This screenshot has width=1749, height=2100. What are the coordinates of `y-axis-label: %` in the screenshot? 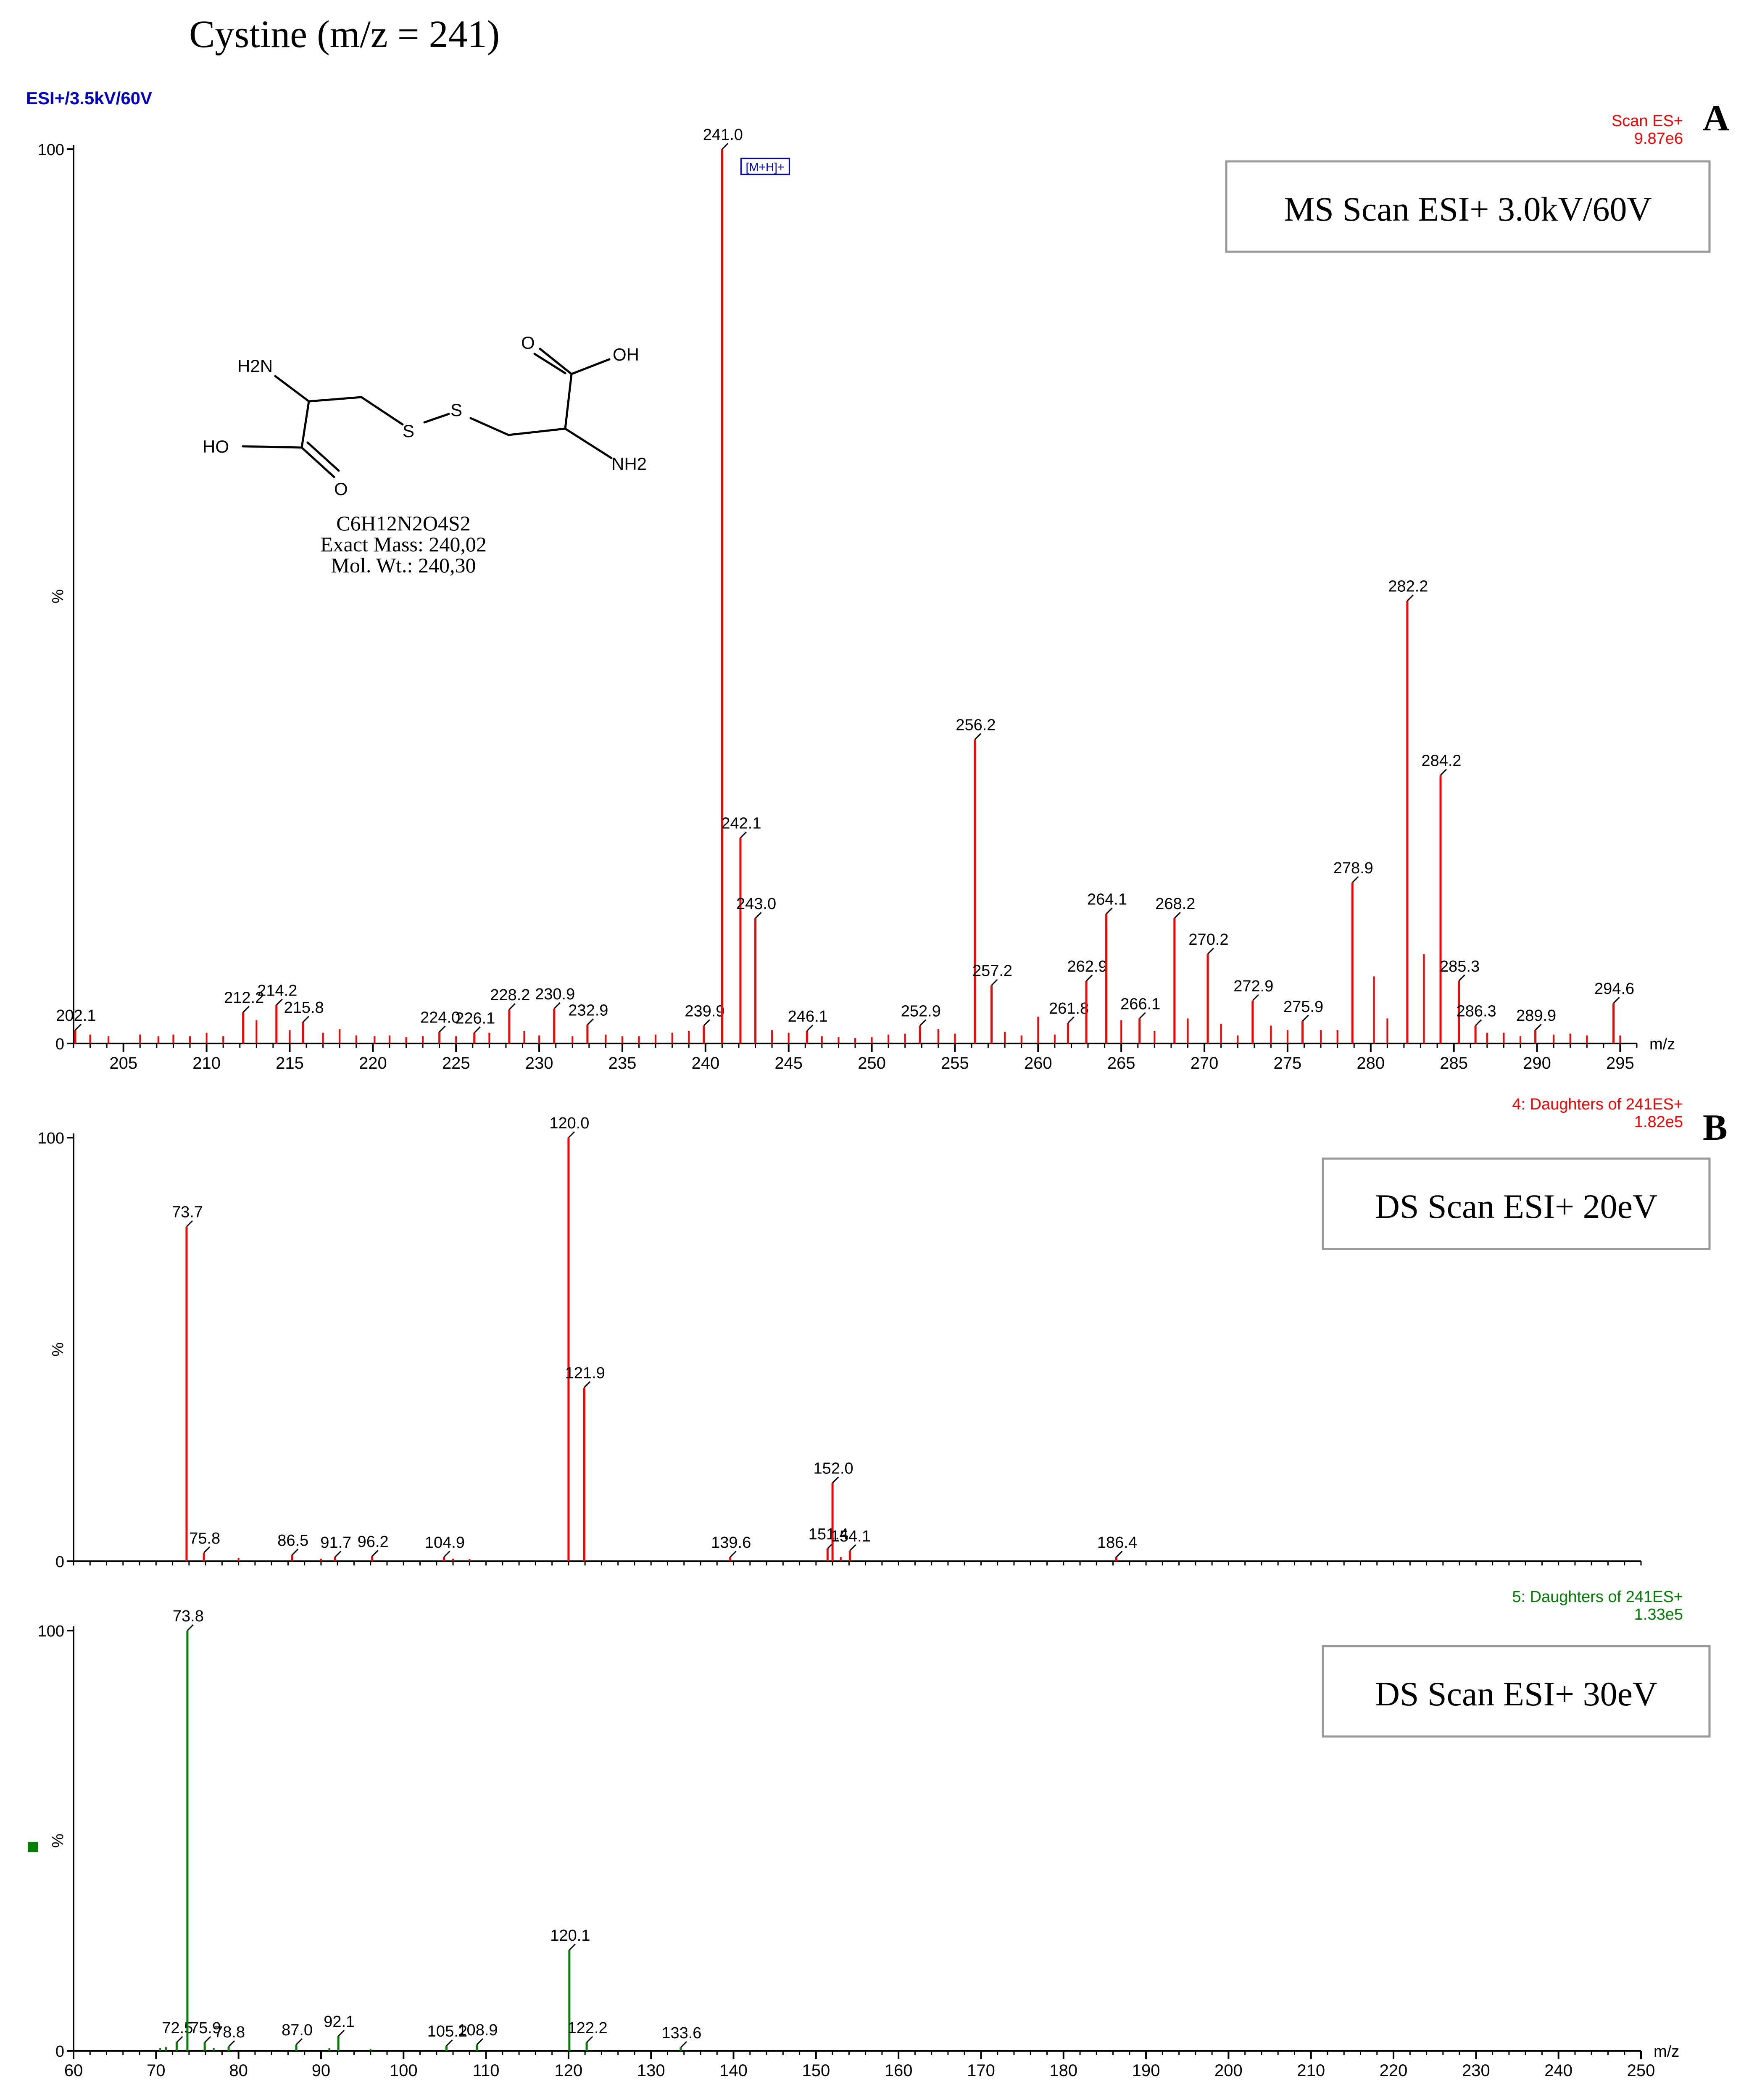 It's located at (58, 1349).